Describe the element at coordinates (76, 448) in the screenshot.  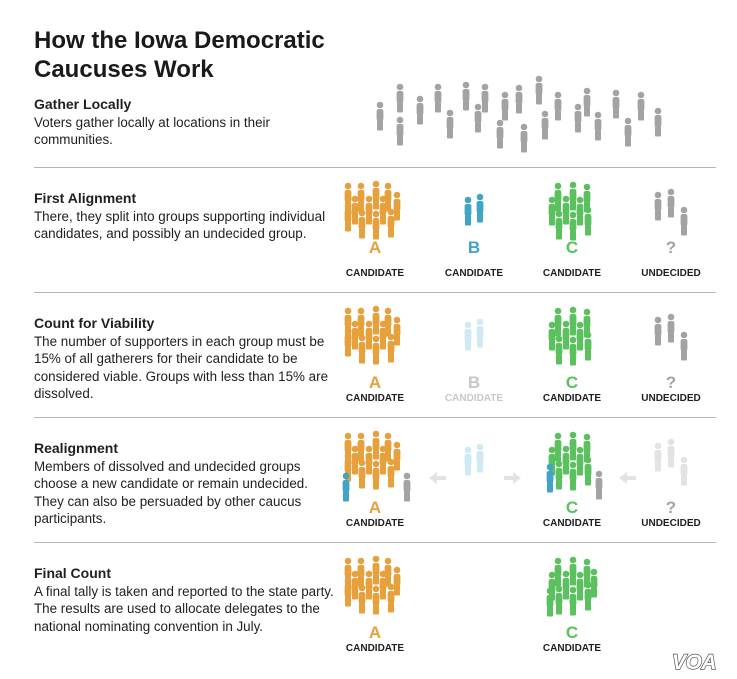
I see `section-heading: Realignment` at that location.